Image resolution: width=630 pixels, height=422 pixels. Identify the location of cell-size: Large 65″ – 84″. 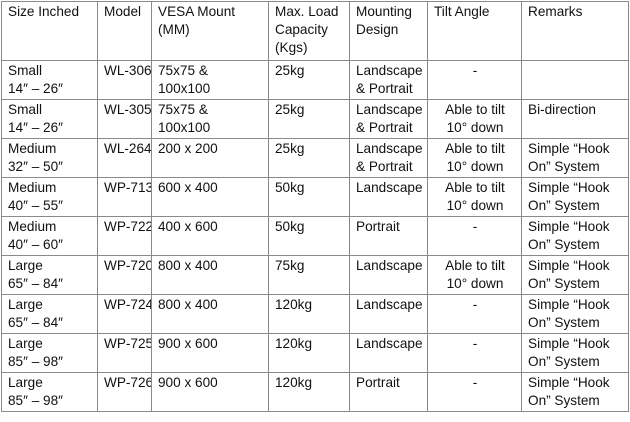
(49, 275).